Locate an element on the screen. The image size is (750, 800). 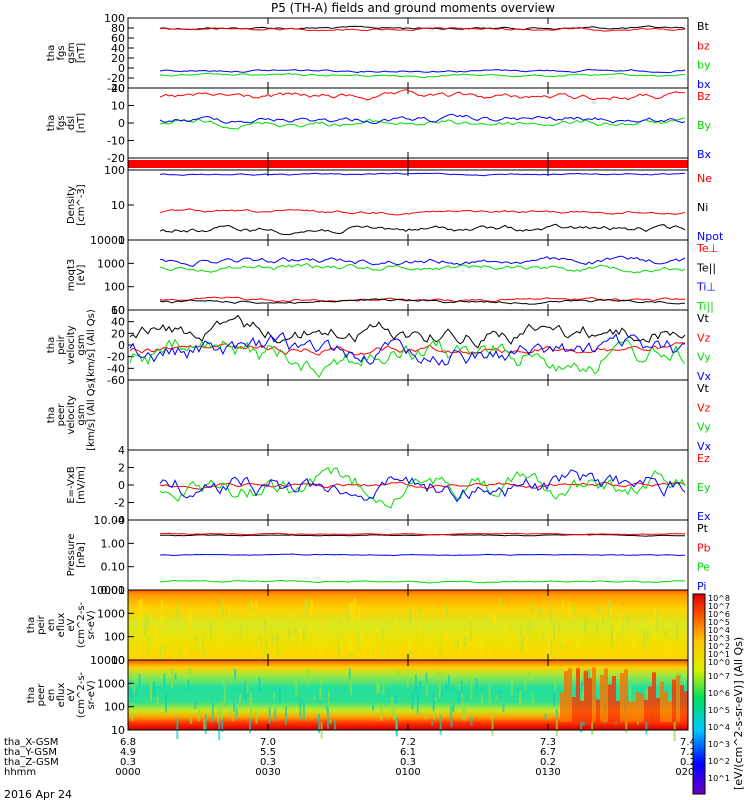
panel-pressure: 10.00 1.00 0.10 0.01 Pressure [nPa] Pt Pb Pe Pi is located at coordinates (388, 555).